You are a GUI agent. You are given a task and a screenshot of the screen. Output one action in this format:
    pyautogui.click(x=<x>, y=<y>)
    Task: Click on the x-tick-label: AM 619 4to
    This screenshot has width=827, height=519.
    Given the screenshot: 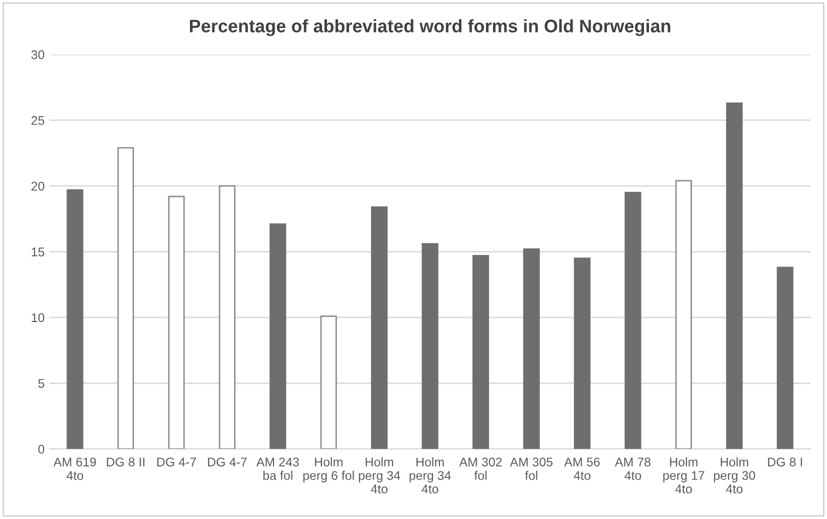 What is the action you would take?
    pyautogui.click(x=74, y=469)
    